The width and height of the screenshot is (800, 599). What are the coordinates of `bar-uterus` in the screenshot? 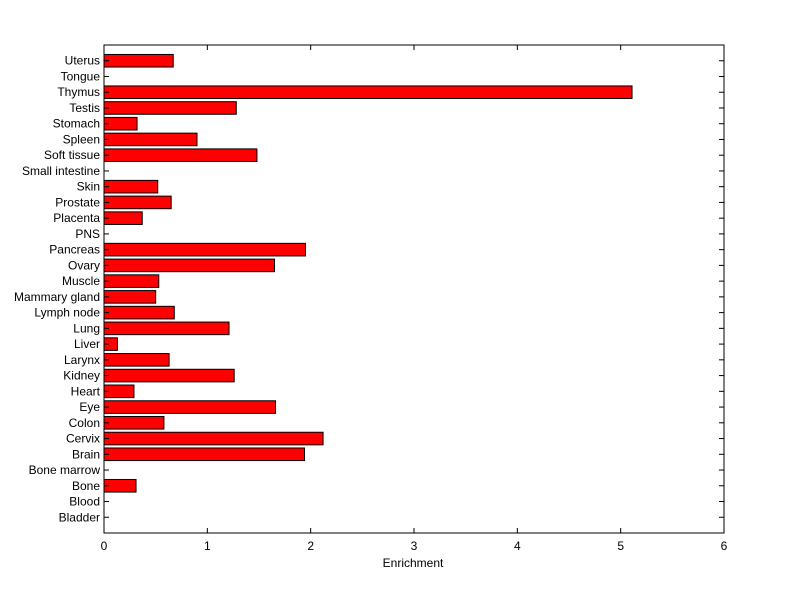 It's located at (138, 60).